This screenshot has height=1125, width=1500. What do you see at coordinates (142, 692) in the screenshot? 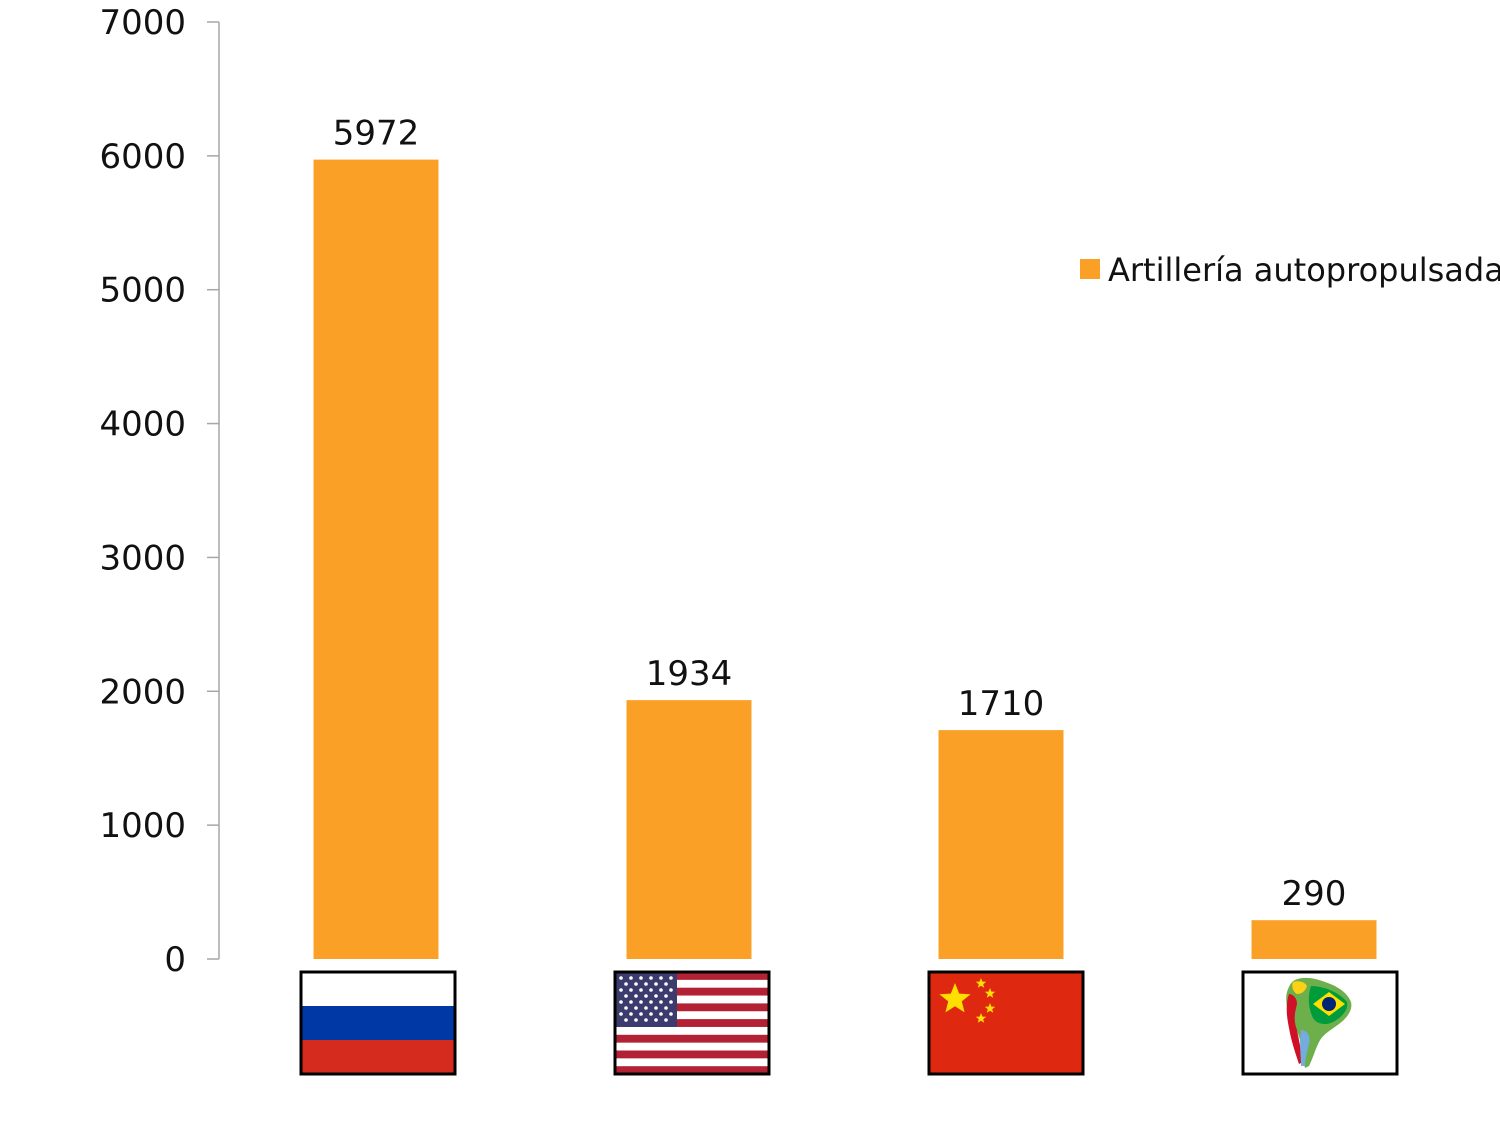
I see `y-tick-label: 2000` at bounding box center [142, 692].